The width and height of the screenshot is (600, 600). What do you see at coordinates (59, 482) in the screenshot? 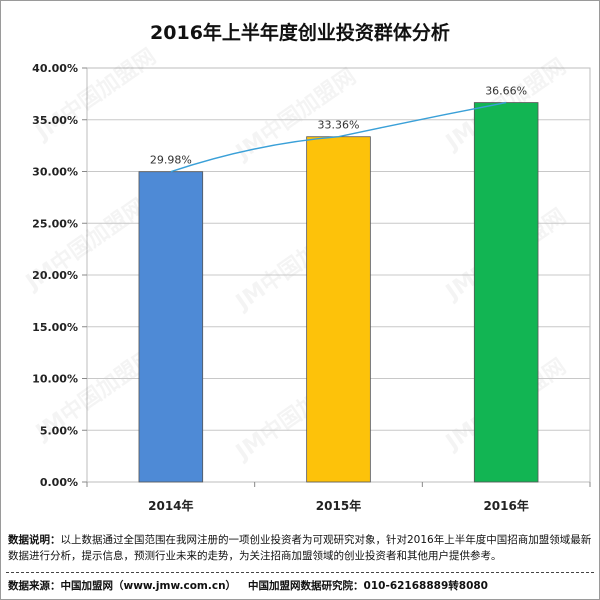
I see `y-tick-label: 0.00%` at bounding box center [59, 482].